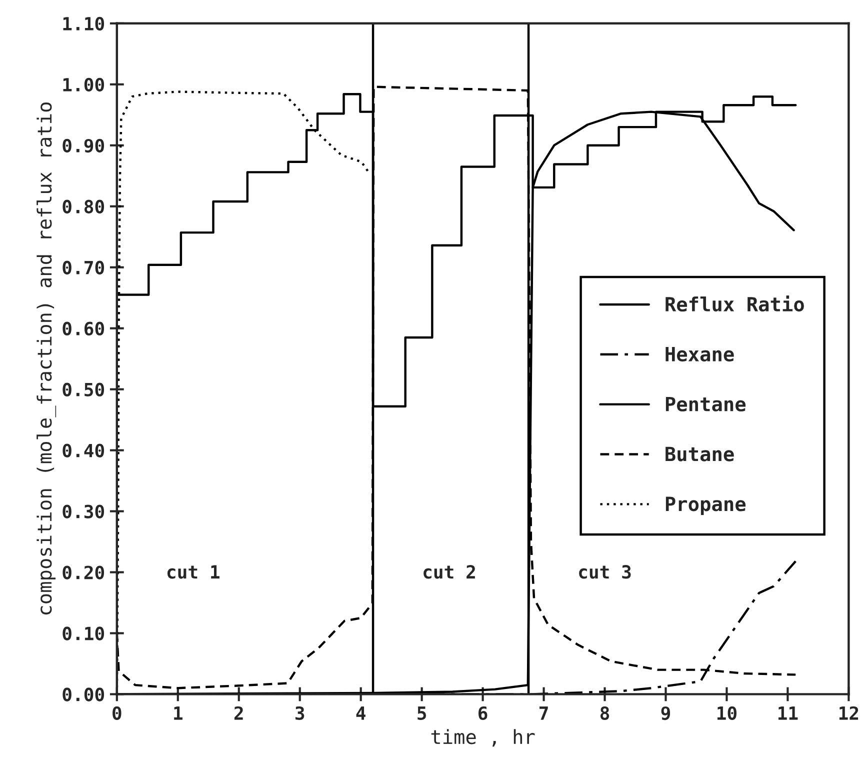 The image size is (866, 780). I want to click on y-tick-label: 0.00, so click(83, 695).